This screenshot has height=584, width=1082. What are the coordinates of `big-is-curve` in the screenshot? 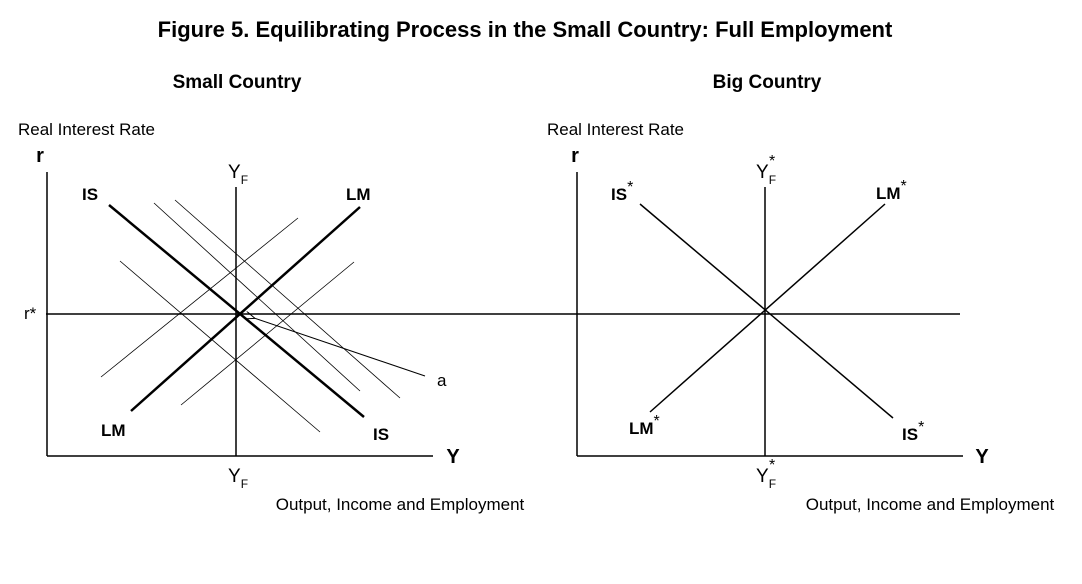 It's located at (766, 311).